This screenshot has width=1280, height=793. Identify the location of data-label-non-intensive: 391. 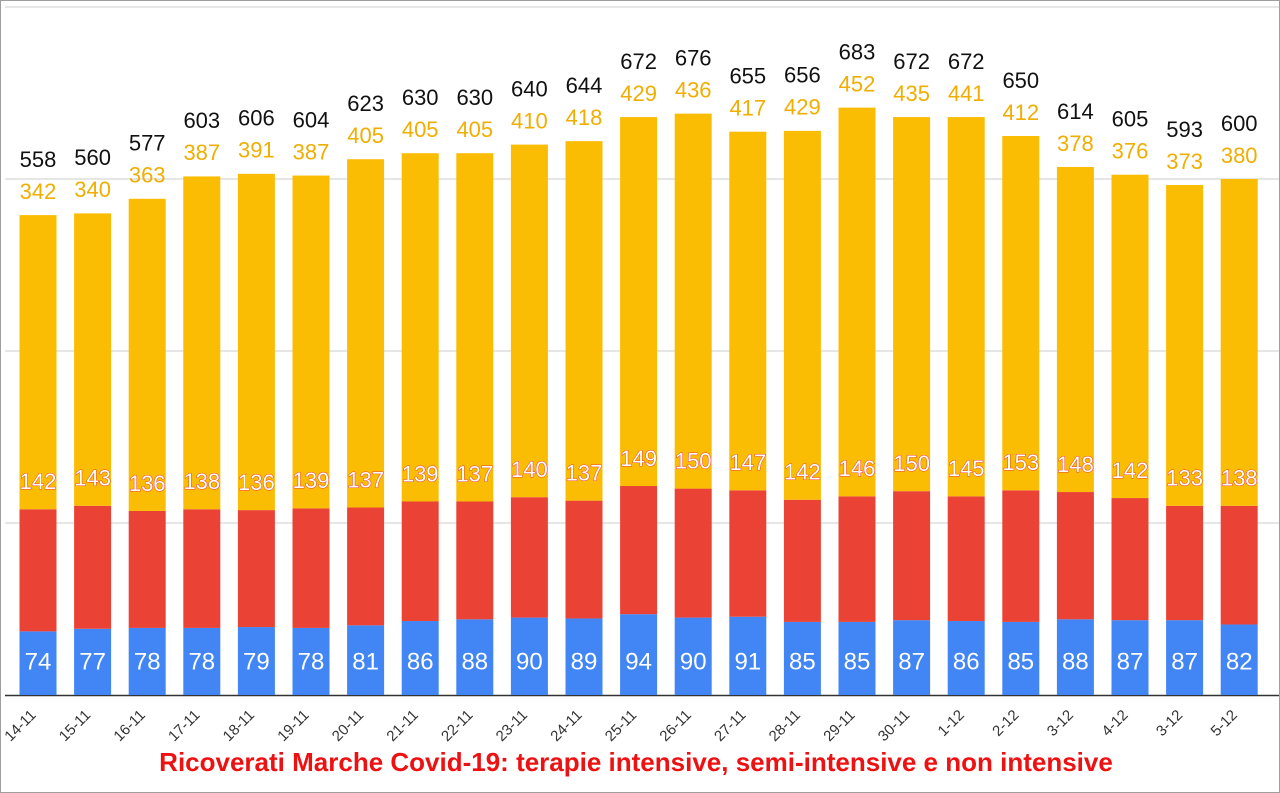
(256, 150).